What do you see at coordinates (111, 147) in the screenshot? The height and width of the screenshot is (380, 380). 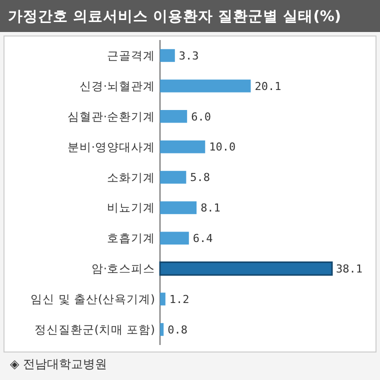 I see `y-tick-label: 분비·영양대사계` at bounding box center [111, 147].